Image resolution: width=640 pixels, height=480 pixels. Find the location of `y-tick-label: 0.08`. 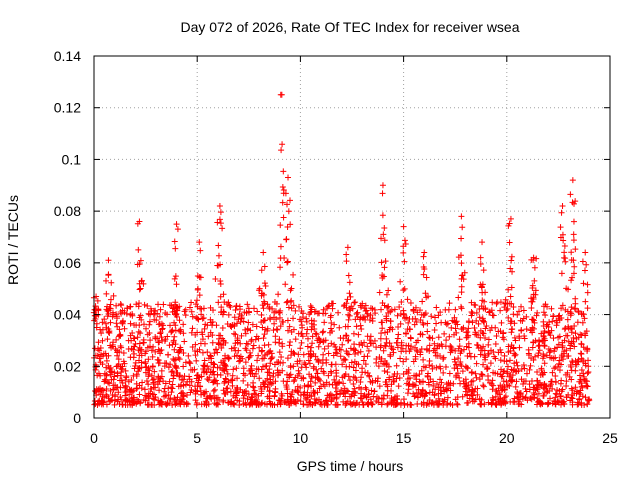

y-tick-label: 0.08 is located at coordinates (67, 211).